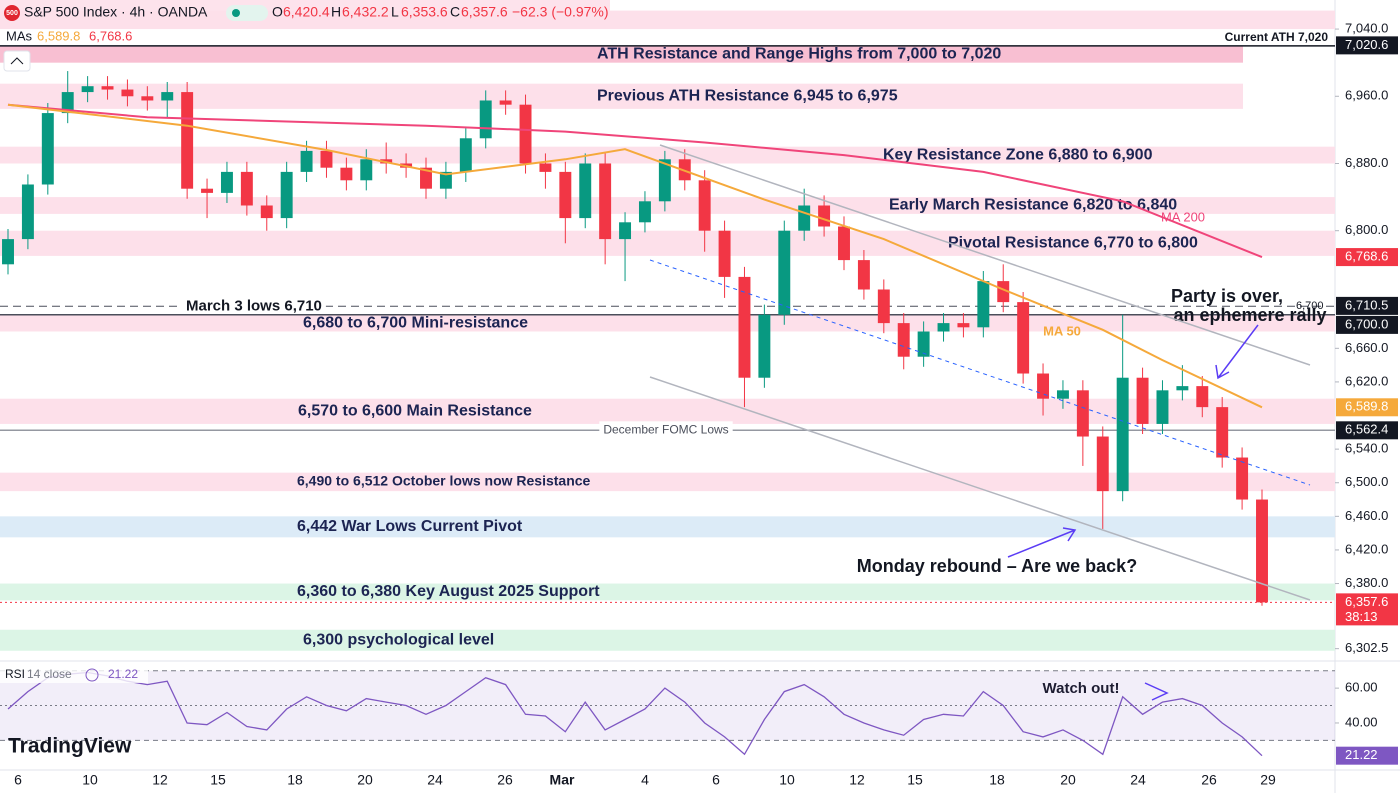 The height and width of the screenshot is (793, 1400). Describe the element at coordinates (635, 714) in the screenshot. I see `rsi-line` at that location.